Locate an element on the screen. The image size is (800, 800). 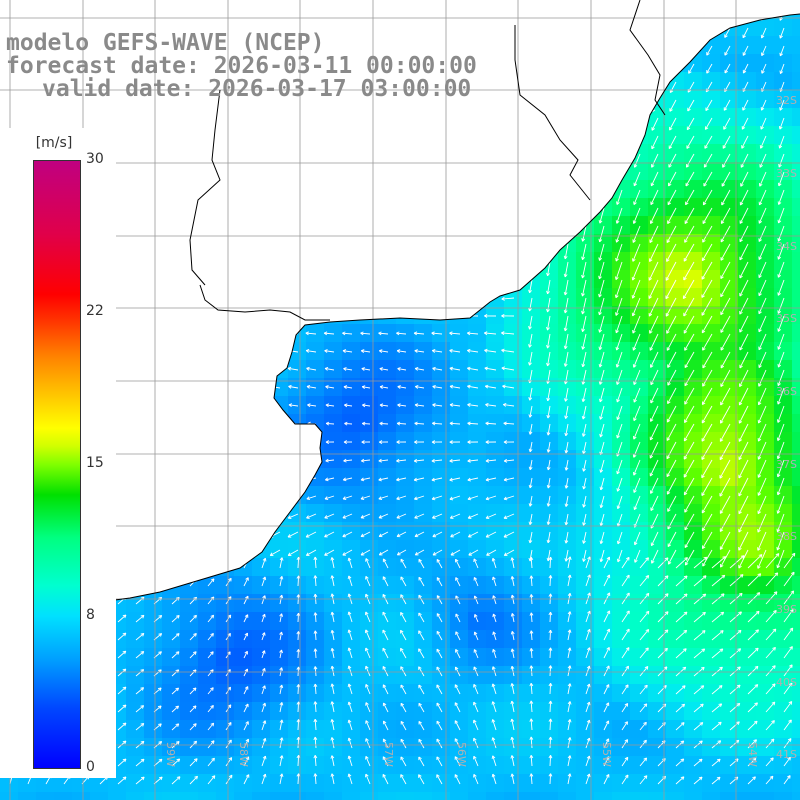
colorbar-tick-label: 30 is located at coordinates (95, 159).